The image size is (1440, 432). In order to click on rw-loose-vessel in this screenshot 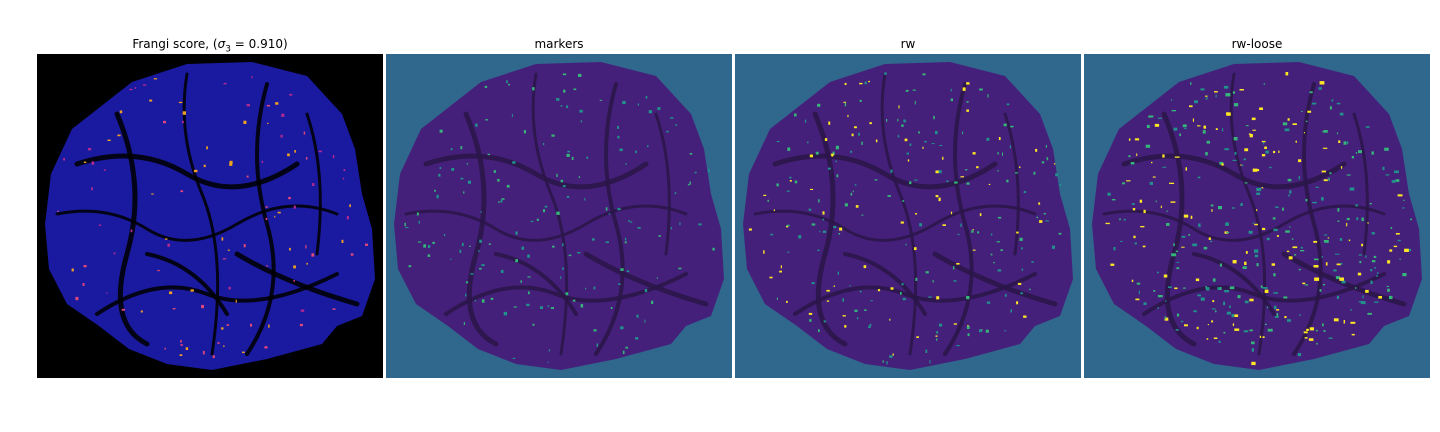, I will do `click(1264, 294)`.